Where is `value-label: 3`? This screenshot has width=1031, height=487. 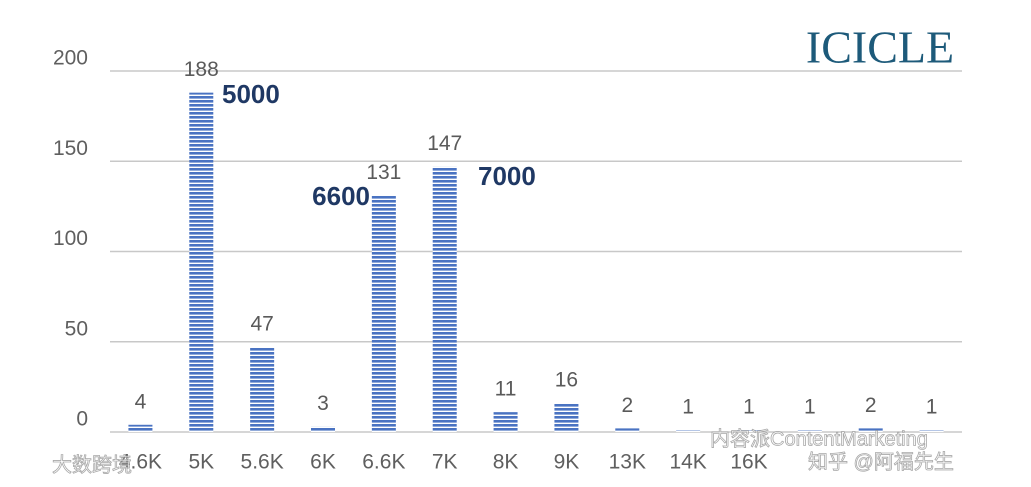 value-label: 3 is located at coordinates (323, 403).